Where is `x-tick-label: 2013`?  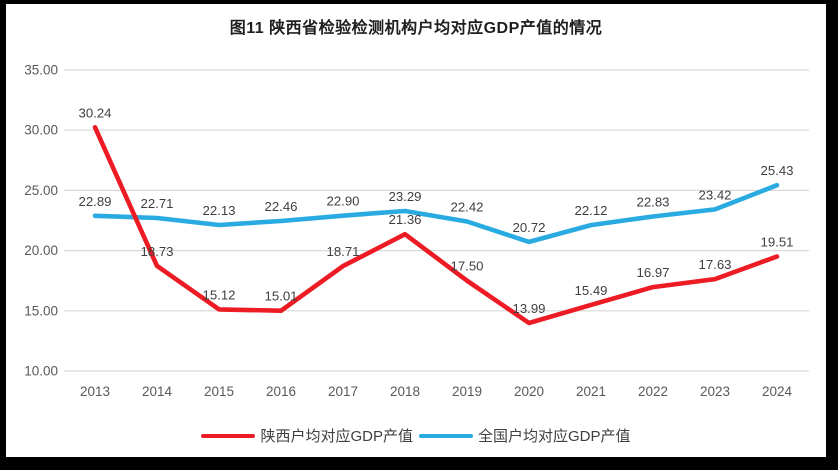 x-tick-label: 2013 is located at coordinates (95, 391).